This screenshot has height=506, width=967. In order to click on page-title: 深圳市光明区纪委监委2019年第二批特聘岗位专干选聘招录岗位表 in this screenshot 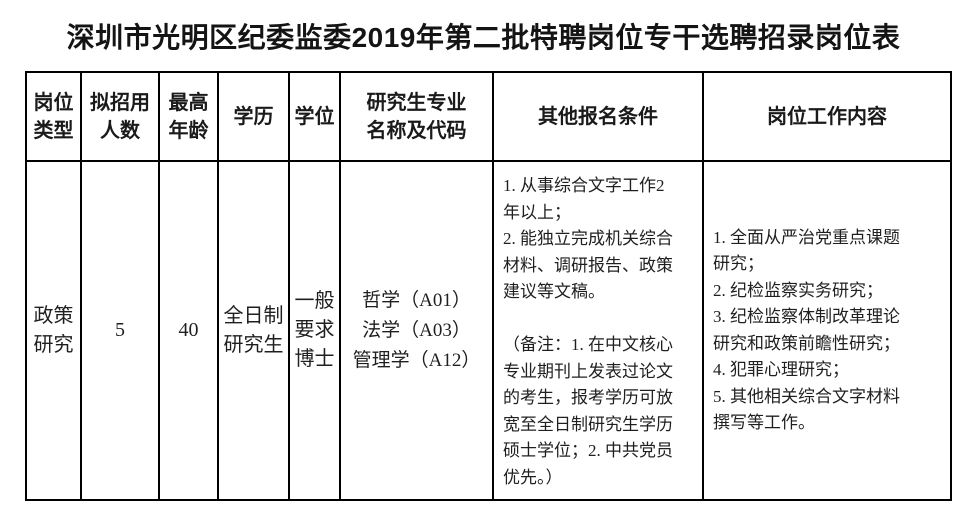, I will do `click(483, 37)`.